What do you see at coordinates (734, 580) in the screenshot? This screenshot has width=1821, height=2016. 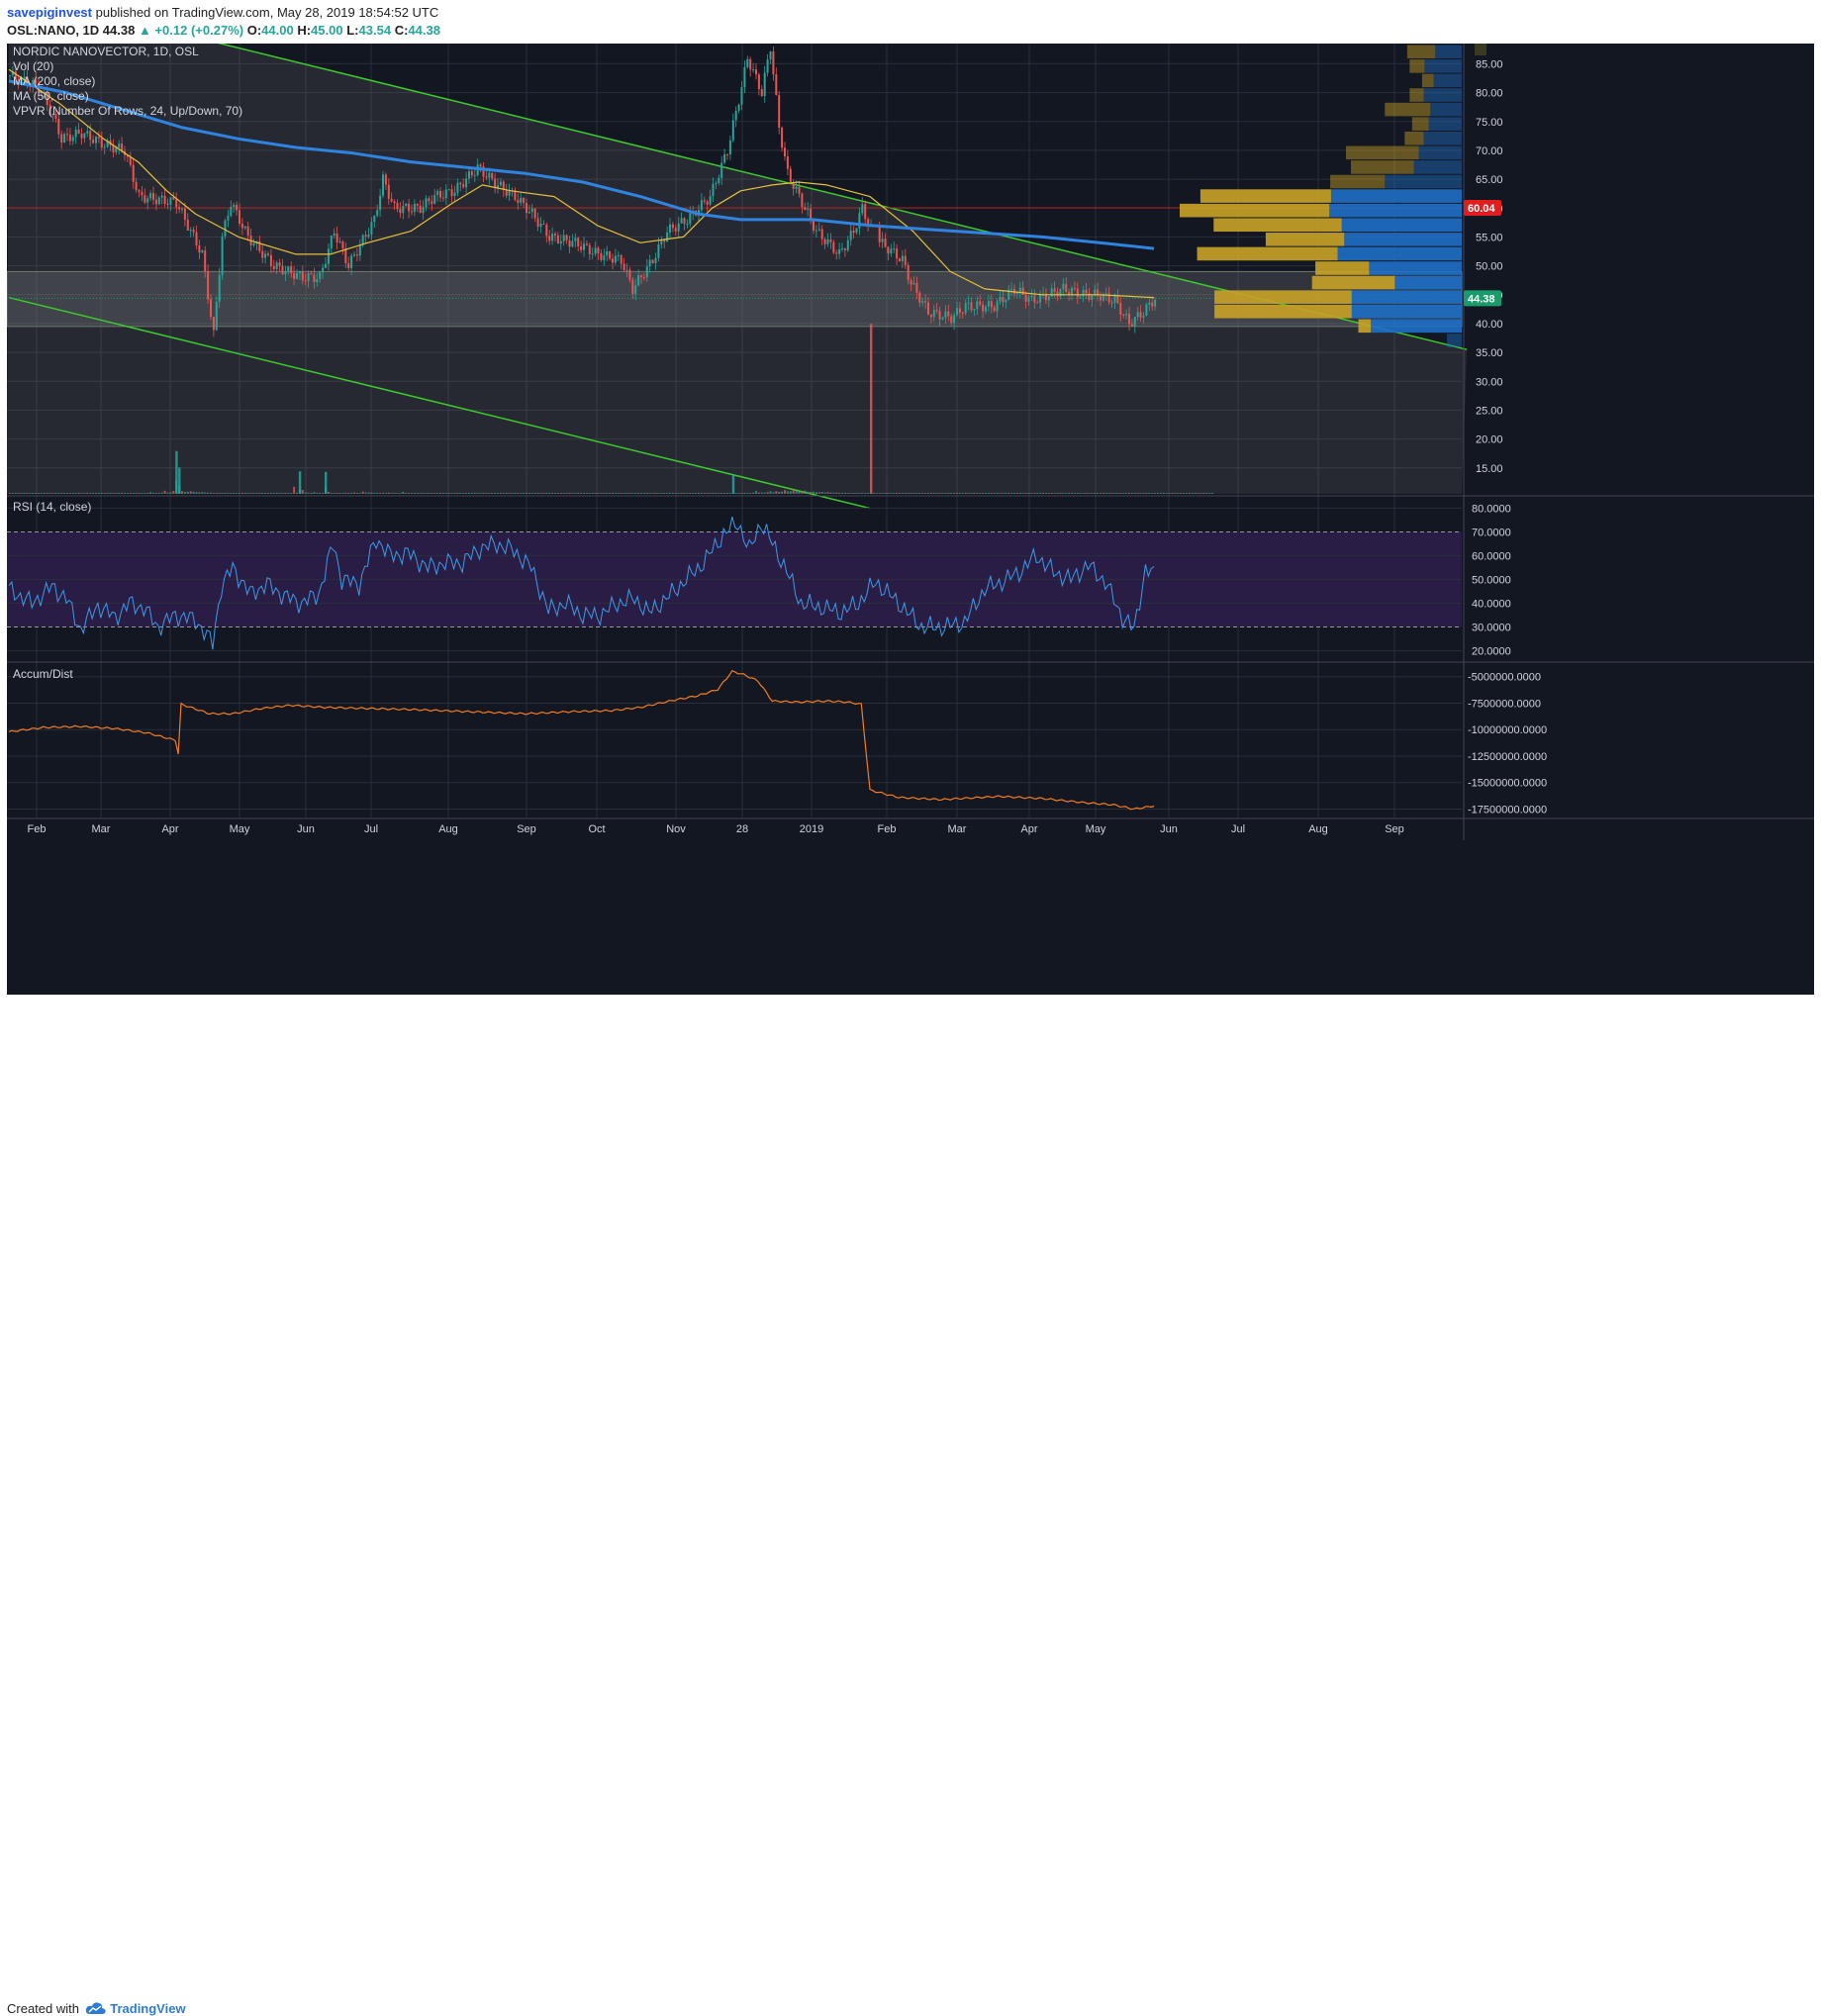 I see `rsi-pane` at bounding box center [734, 580].